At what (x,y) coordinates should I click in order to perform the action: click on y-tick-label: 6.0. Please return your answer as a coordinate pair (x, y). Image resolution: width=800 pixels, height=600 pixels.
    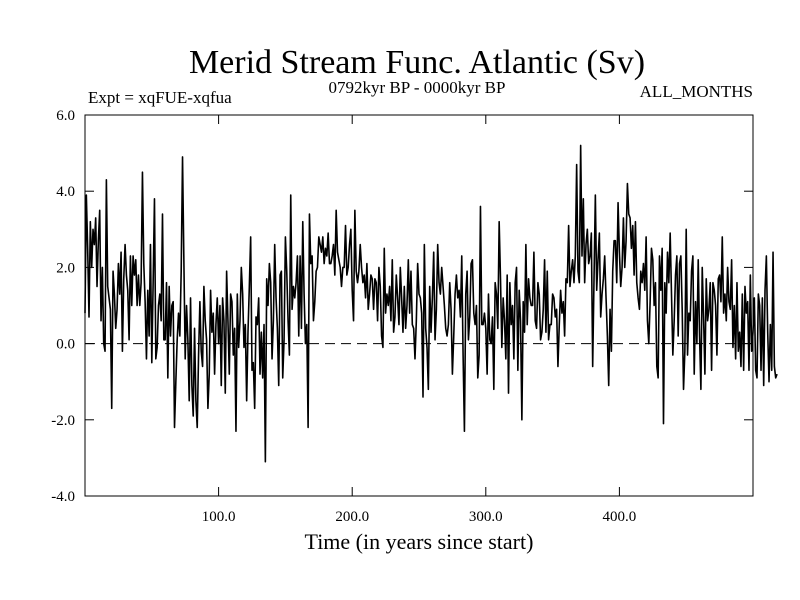
    Looking at the image, I should click on (65, 116).